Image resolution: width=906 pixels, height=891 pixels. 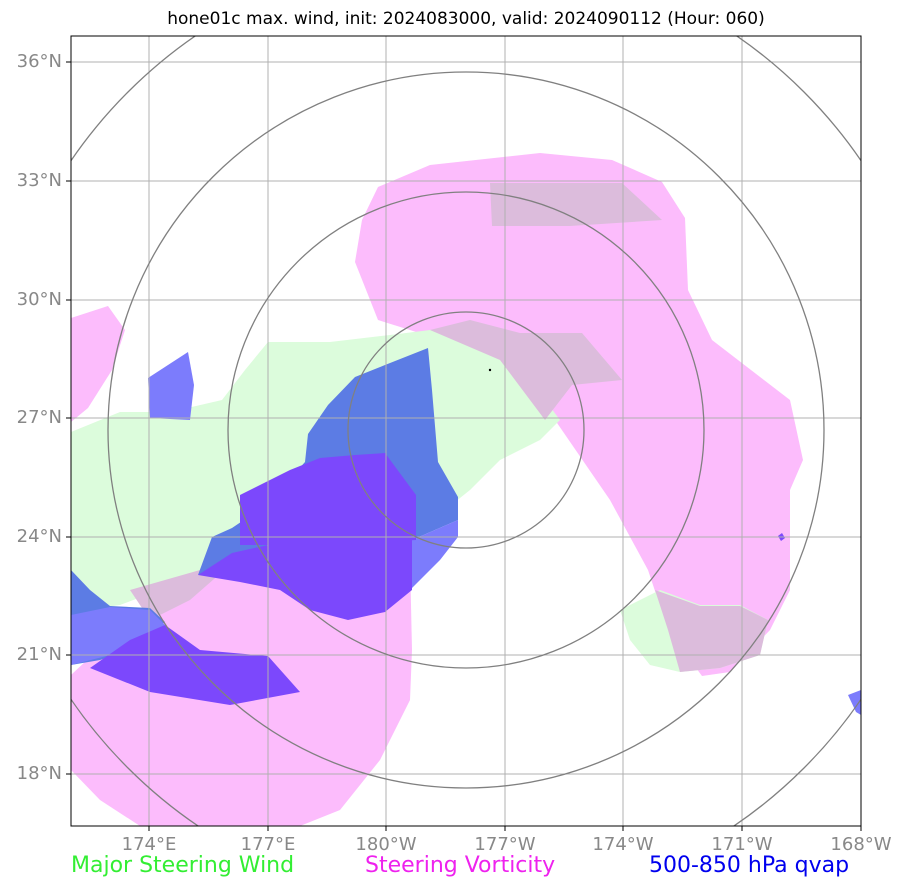 I want to click on lat-label-36n: 36°N, so click(x=39, y=61).